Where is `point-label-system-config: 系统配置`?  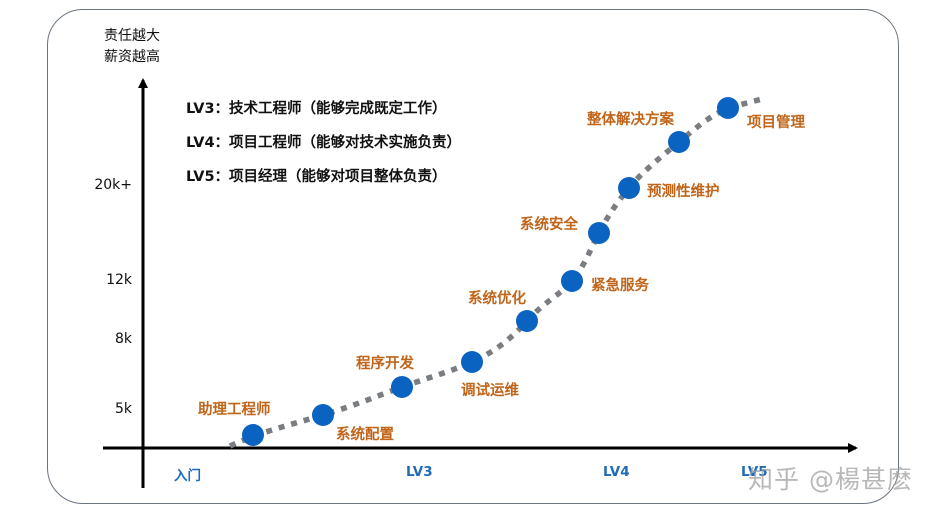
point-label-system-config: 系统配置 is located at coordinates (365, 435).